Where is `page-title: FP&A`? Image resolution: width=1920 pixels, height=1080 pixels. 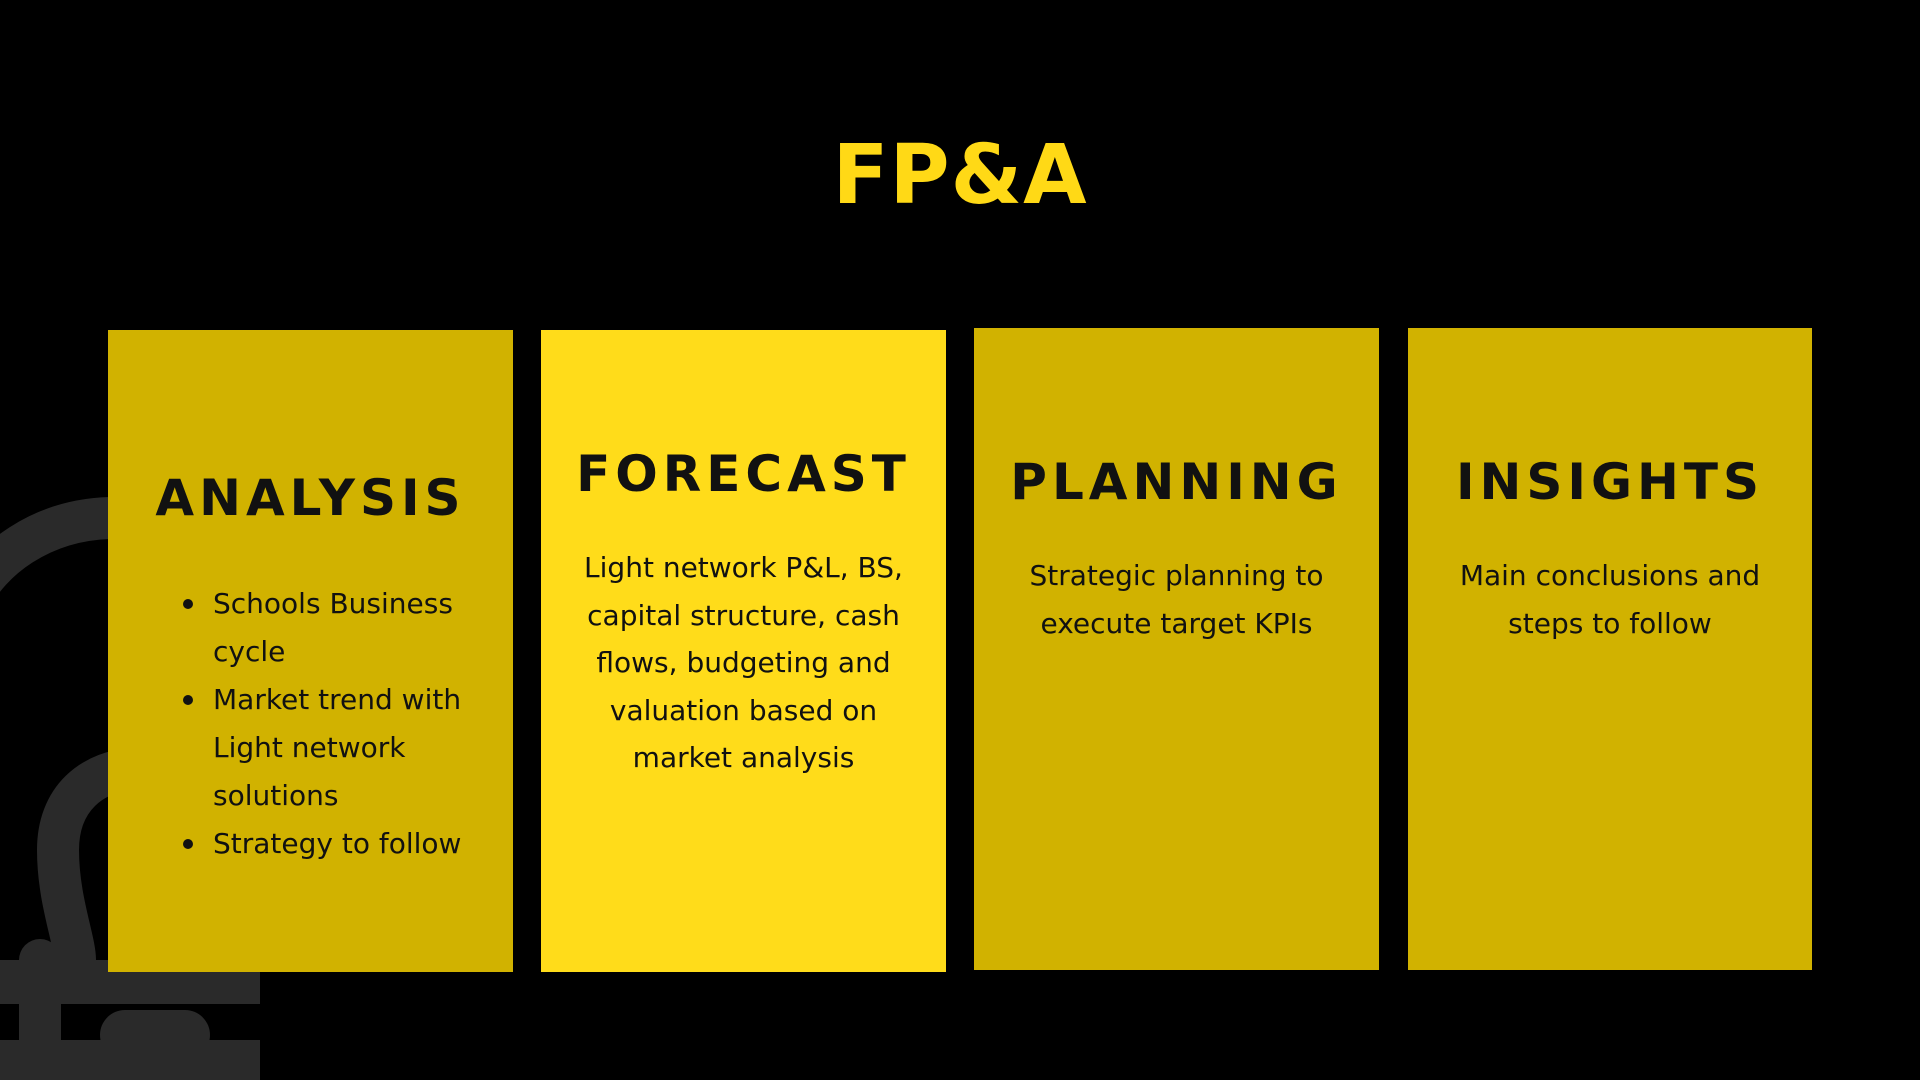
page-title: FP&A is located at coordinates (960, 175).